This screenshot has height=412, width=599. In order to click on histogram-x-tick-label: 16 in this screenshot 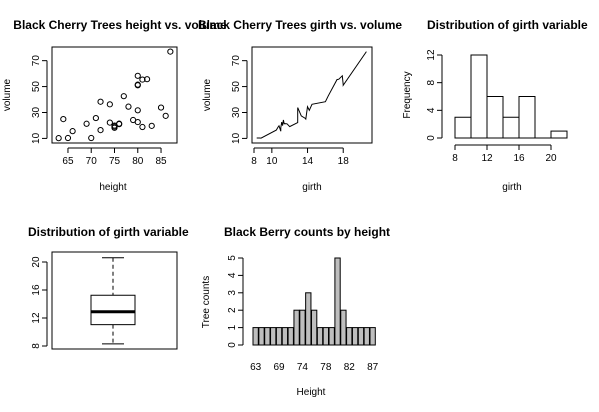, I will do `click(519, 158)`.